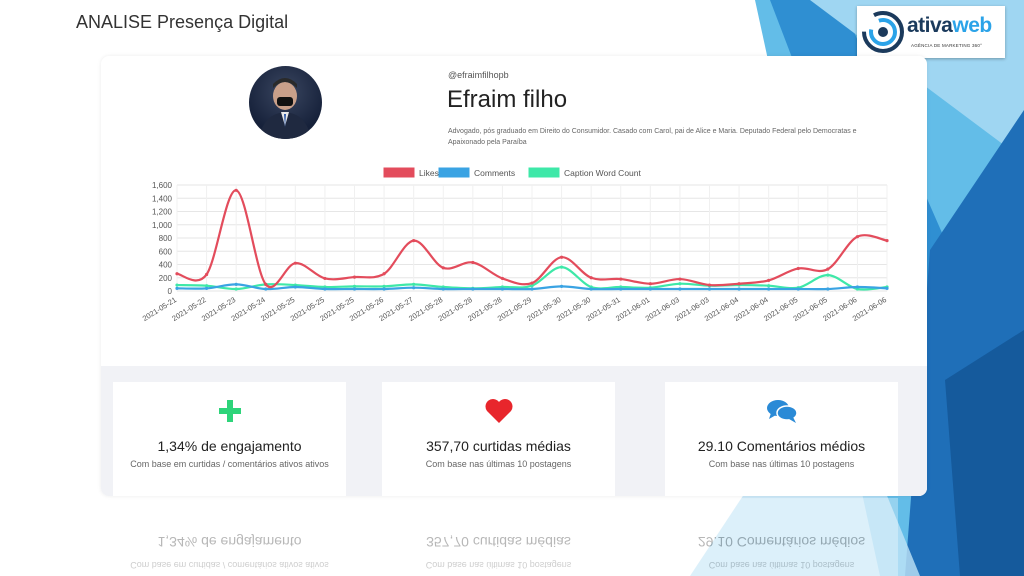 The width and height of the screenshot is (1024, 576). I want to click on logo-tagline: AGÊNCIA DE MARKETING 360°, so click(947, 45).